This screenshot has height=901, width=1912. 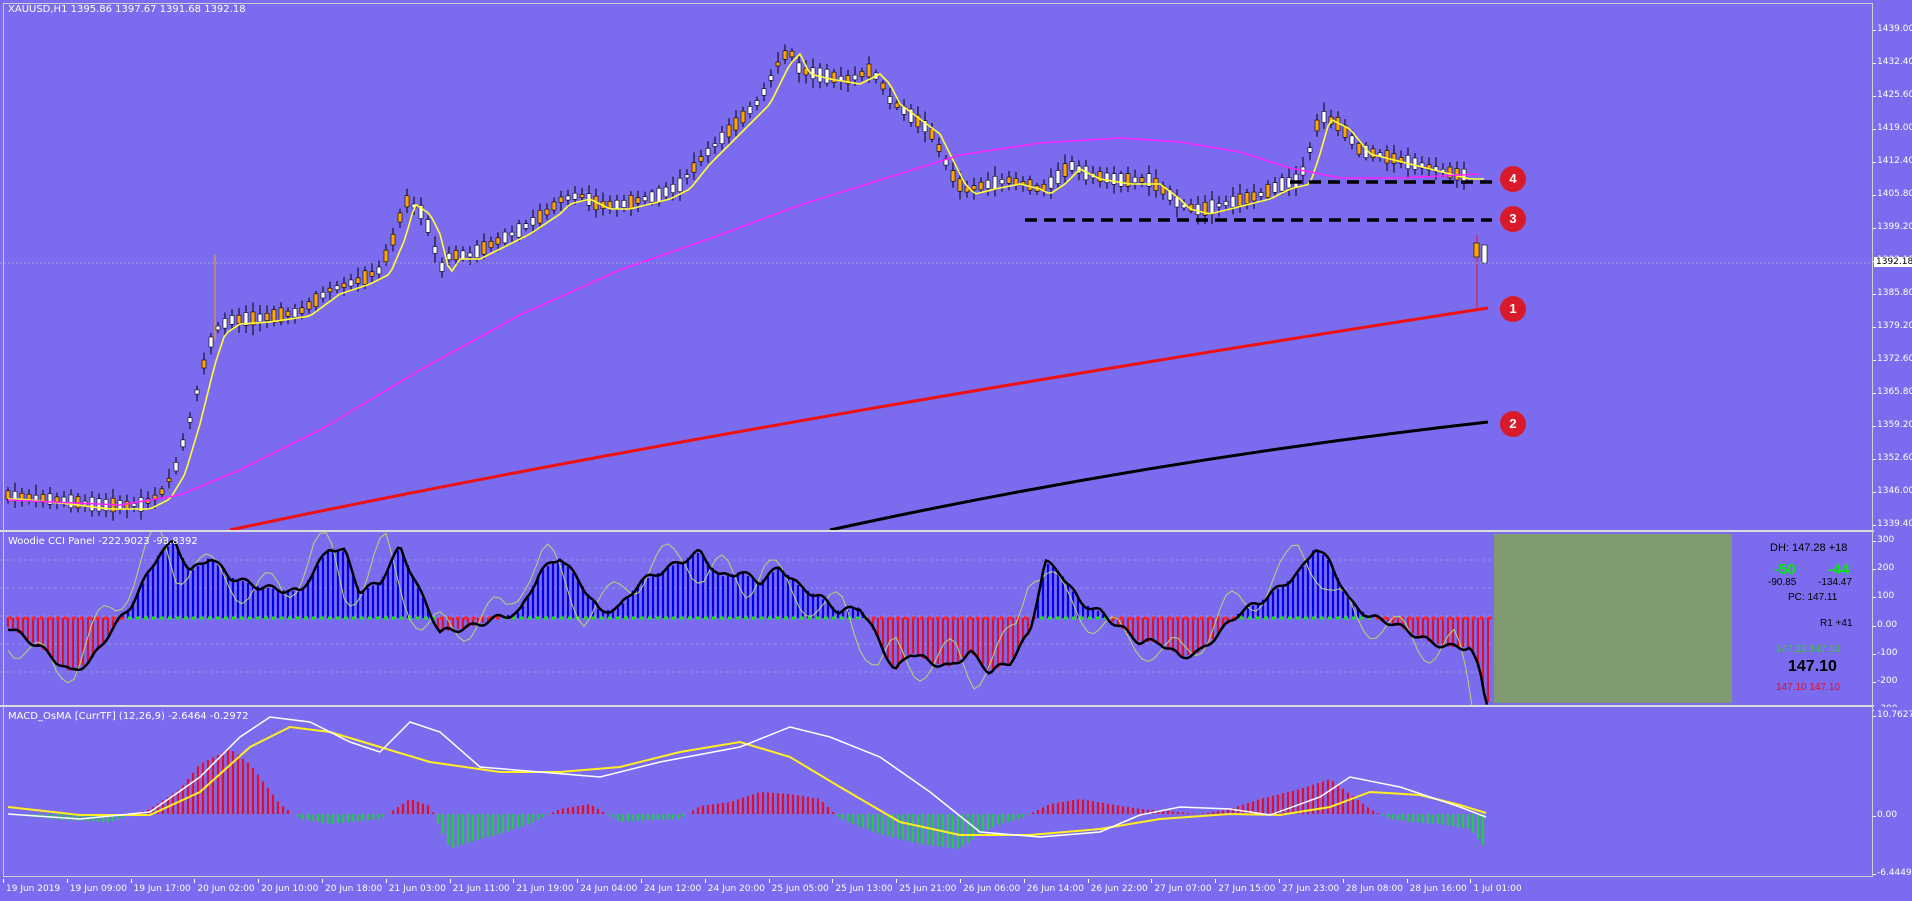 What do you see at coordinates (1613, 618) in the screenshot?
I see `cci-info-box` at bounding box center [1613, 618].